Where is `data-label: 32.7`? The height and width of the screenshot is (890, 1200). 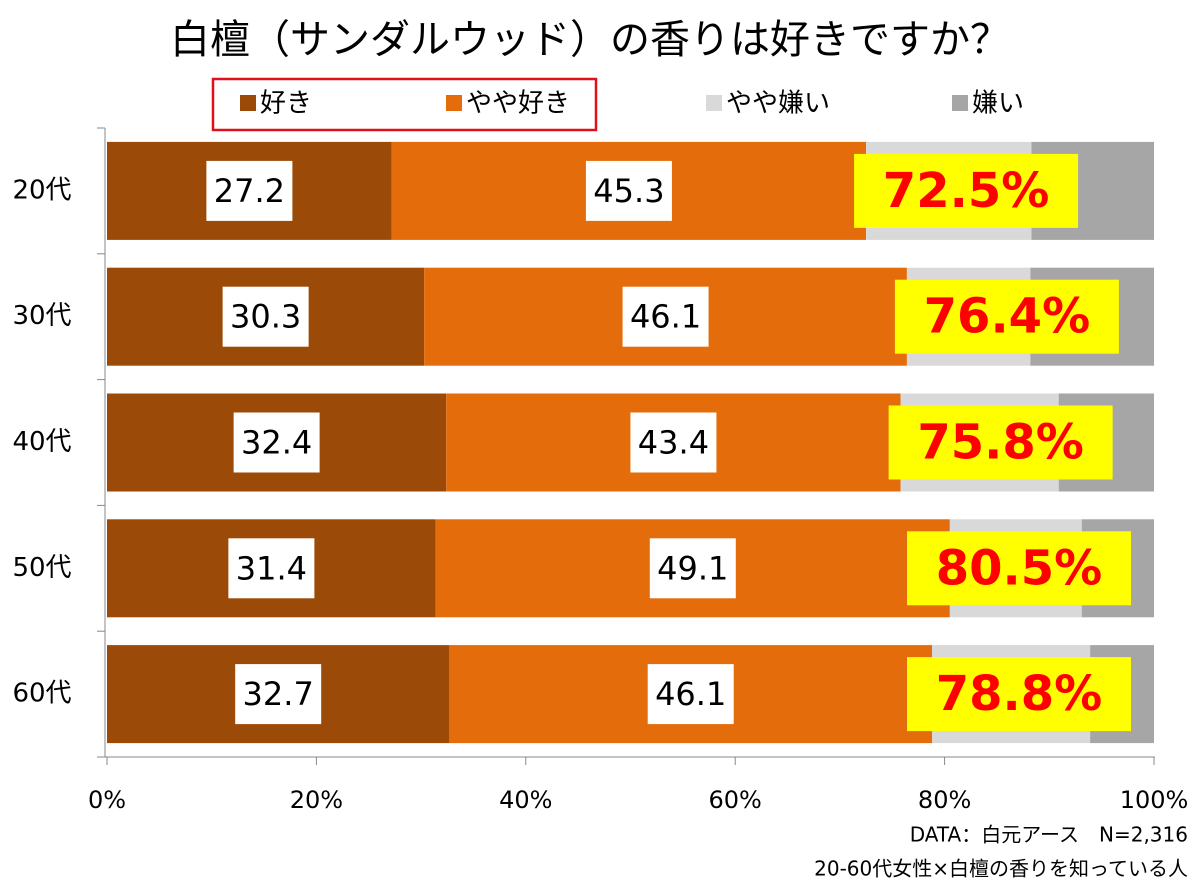 data-label: 32.7 is located at coordinates (278, 694).